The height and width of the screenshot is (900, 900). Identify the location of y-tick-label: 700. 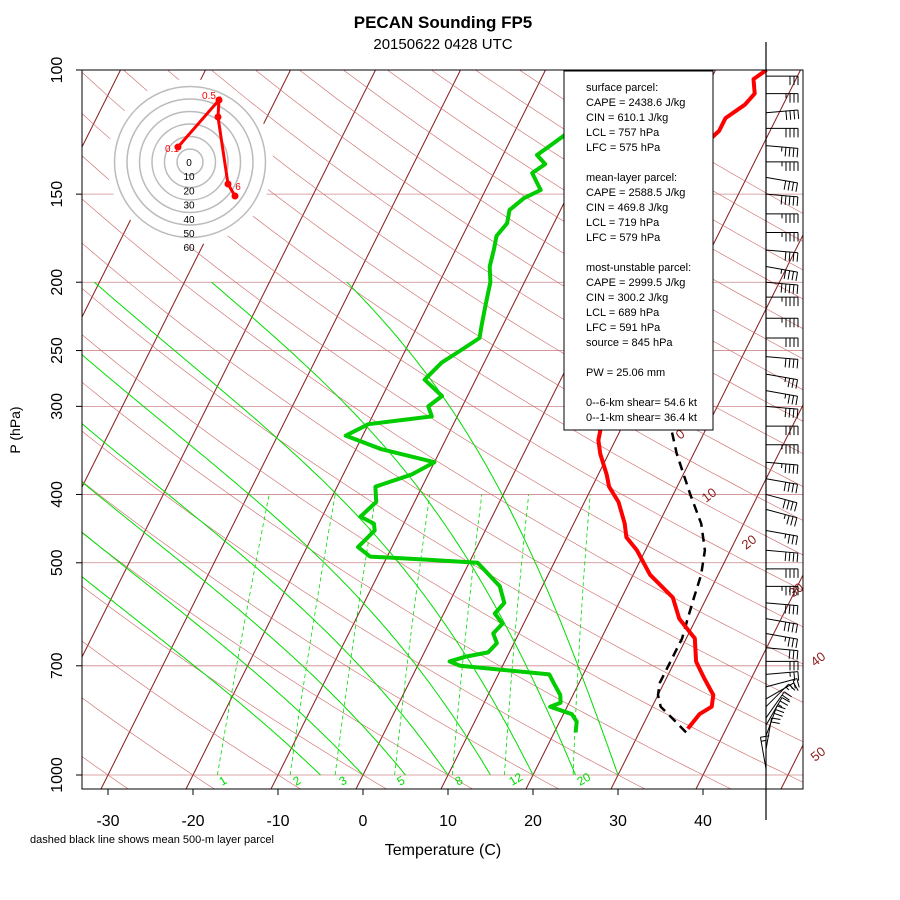
(57, 665).